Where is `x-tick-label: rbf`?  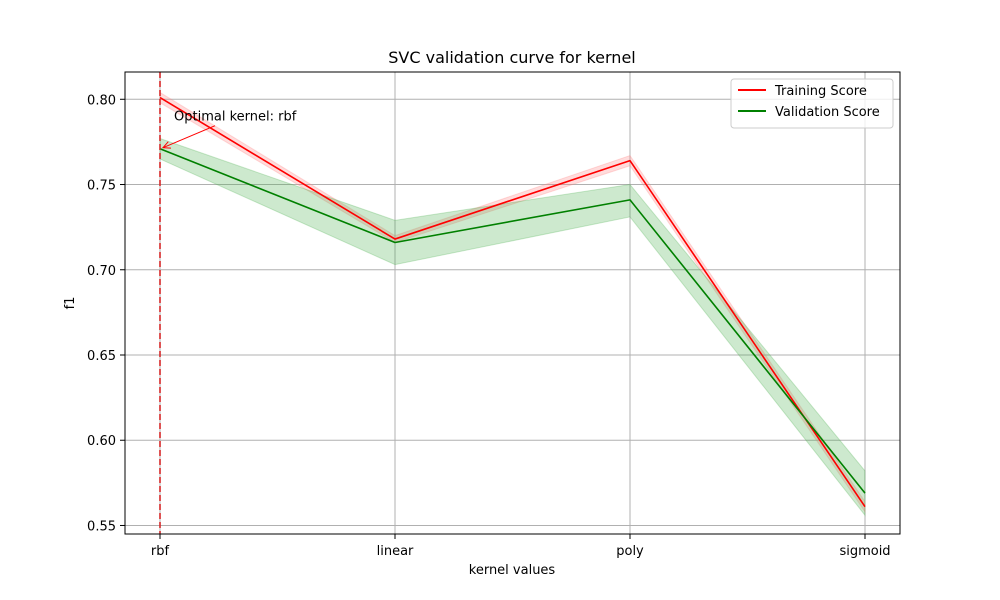 x-tick-label: rbf is located at coordinates (160, 551).